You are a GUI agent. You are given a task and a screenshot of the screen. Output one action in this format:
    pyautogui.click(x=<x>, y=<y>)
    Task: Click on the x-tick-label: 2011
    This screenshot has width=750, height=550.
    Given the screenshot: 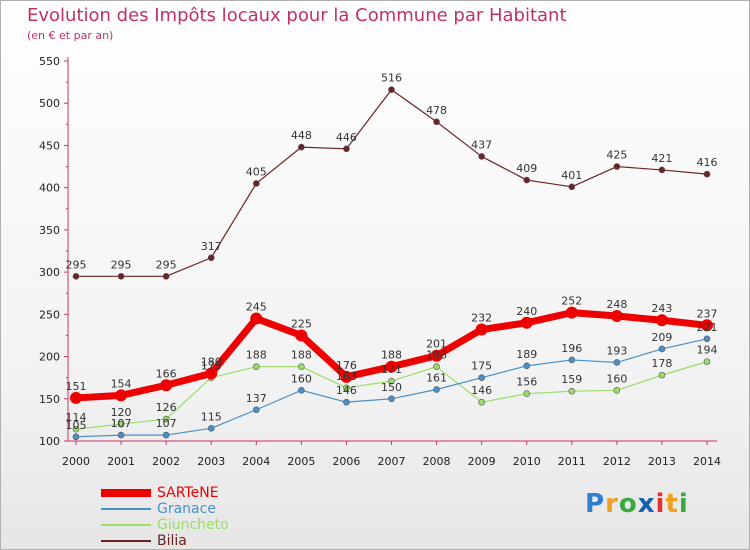 What is the action you would take?
    pyautogui.click(x=572, y=461)
    